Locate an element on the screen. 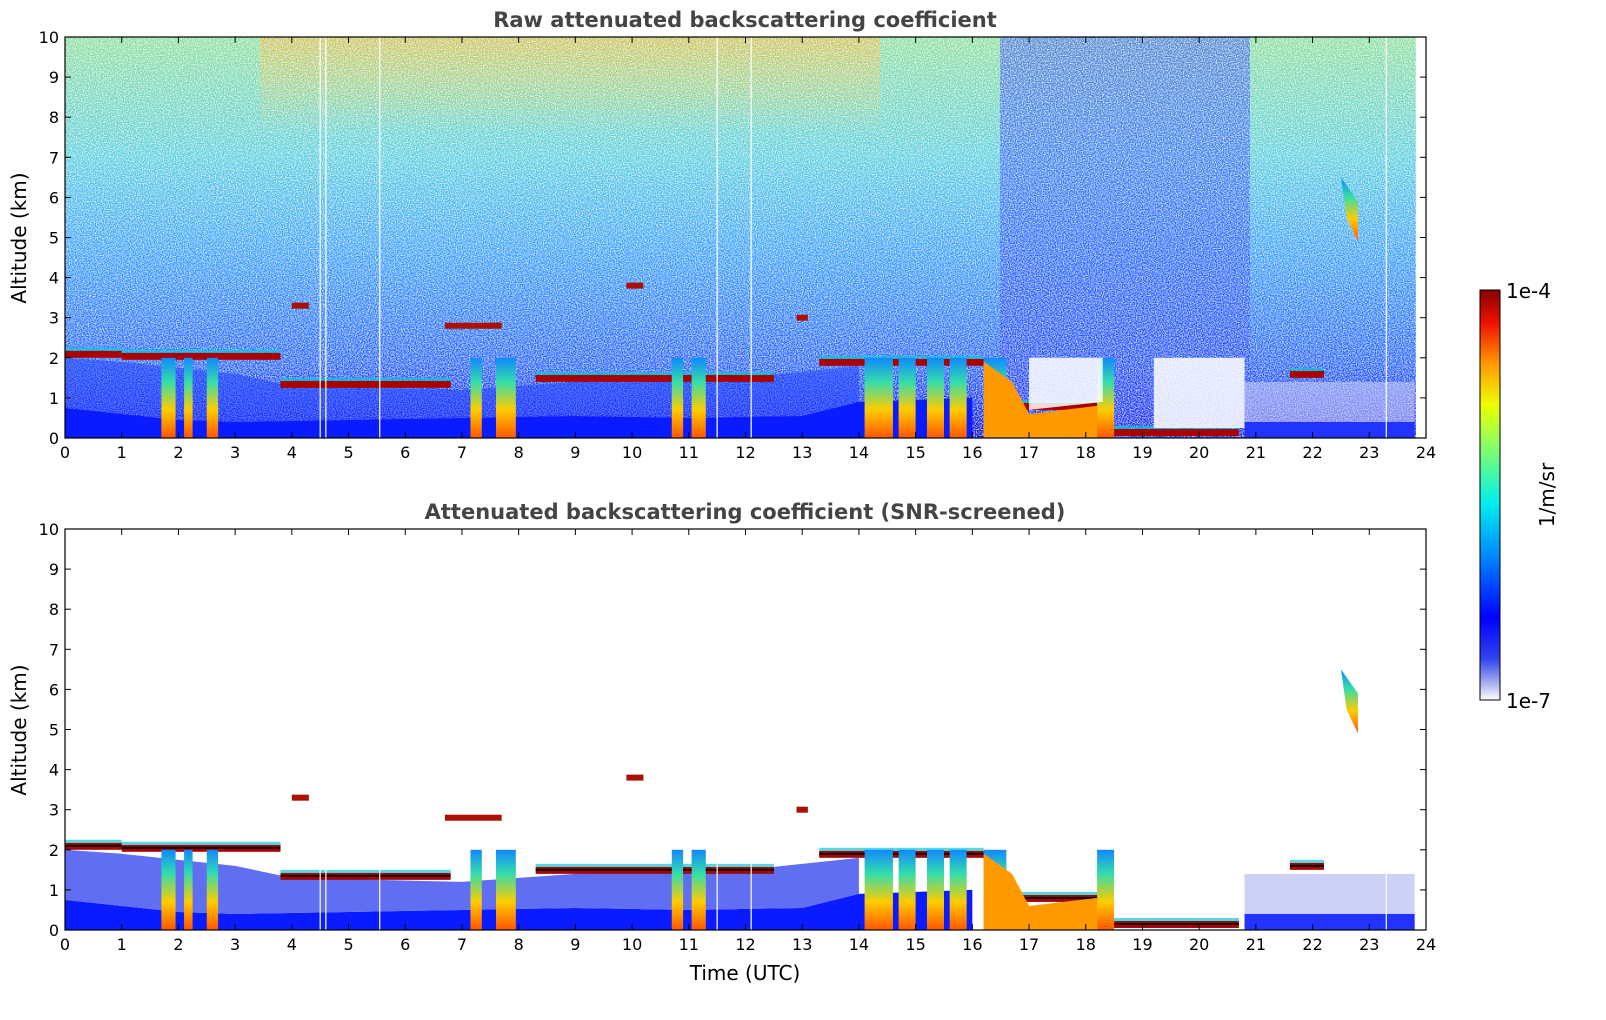  panel2-xtick-label: 23 is located at coordinates (1369, 944).